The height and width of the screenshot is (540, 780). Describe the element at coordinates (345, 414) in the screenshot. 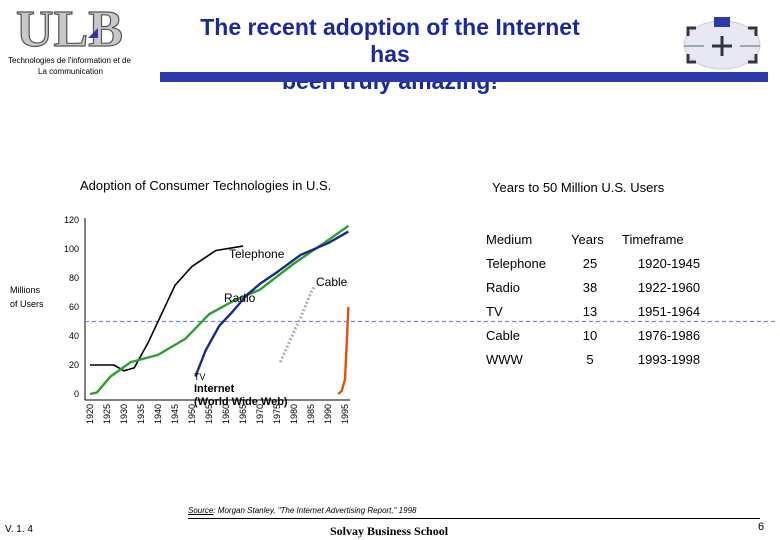

I see `x-tick-label: 1995` at that location.